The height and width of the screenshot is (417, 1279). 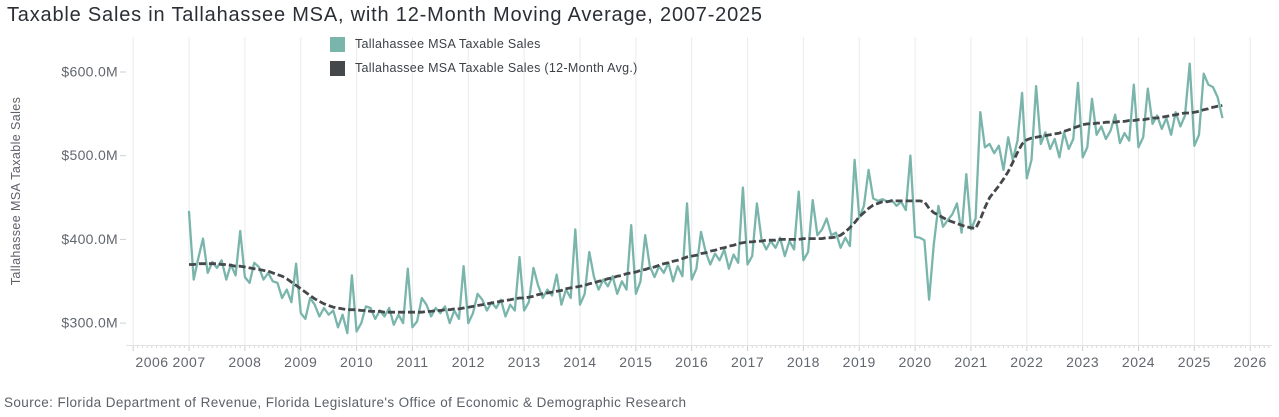 I want to click on x-tick-label: 2011, so click(x=412, y=362).